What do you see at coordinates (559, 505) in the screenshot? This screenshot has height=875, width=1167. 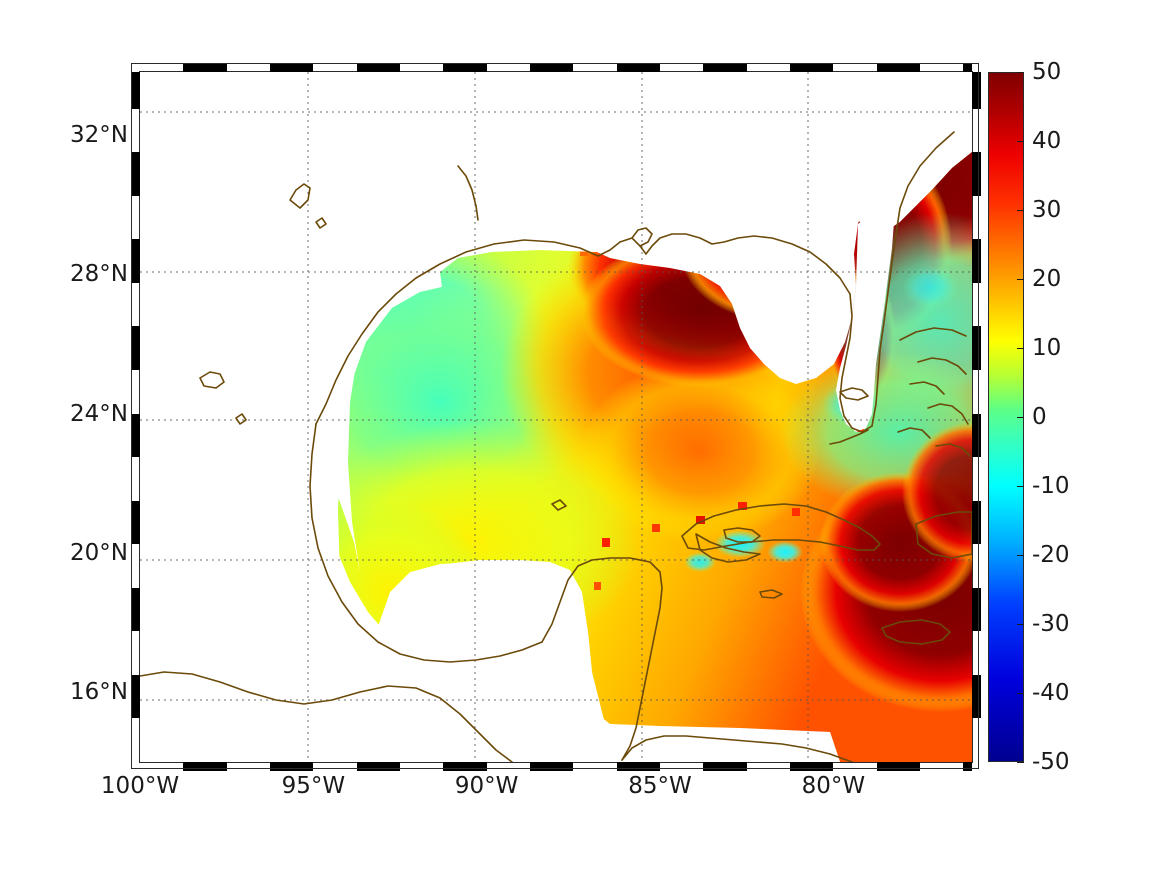 I see `coastline-island-f` at bounding box center [559, 505].